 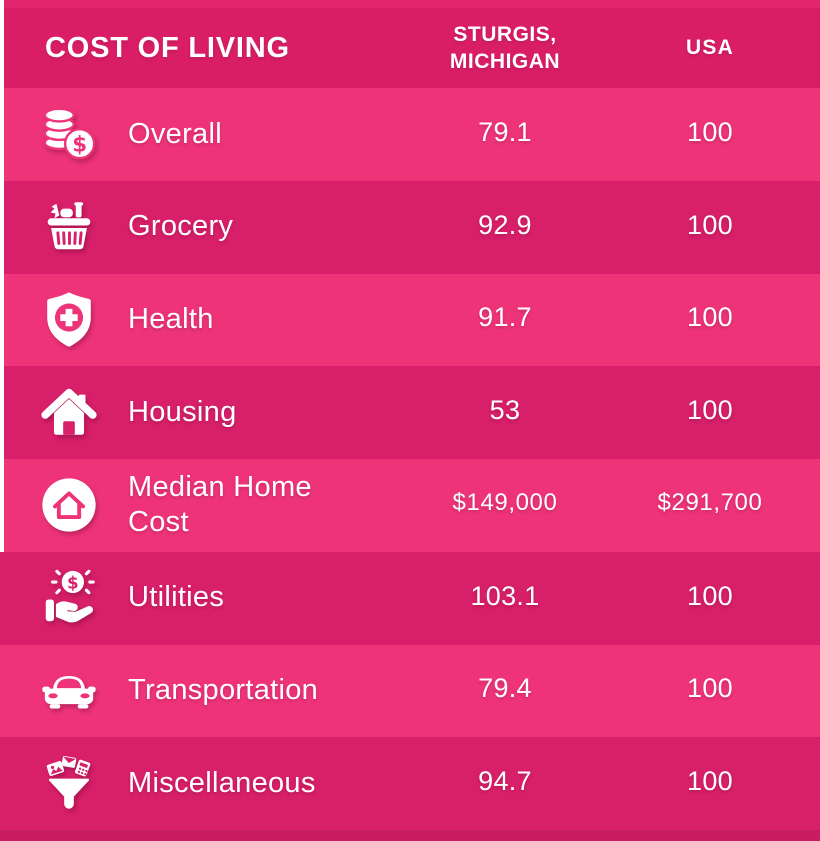 I want to click on category-label: Health, so click(x=171, y=319).